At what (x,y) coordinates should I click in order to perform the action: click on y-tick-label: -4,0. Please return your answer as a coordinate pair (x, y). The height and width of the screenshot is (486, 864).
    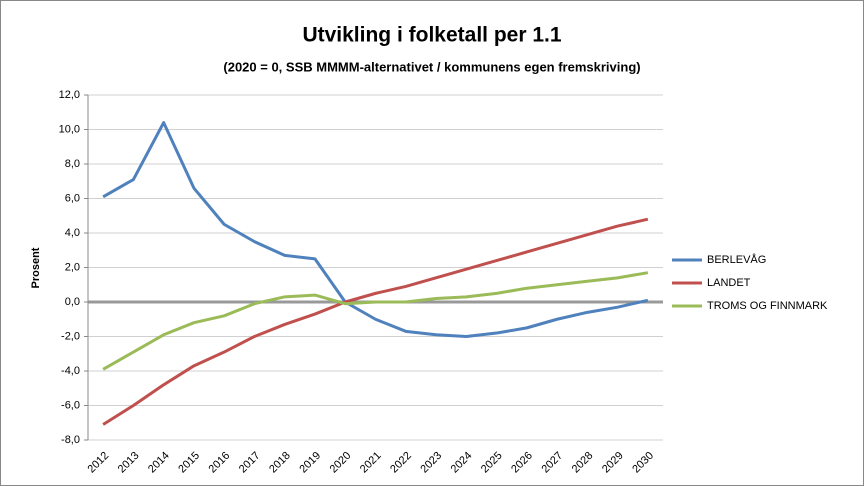
    Looking at the image, I should click on (70, 371).